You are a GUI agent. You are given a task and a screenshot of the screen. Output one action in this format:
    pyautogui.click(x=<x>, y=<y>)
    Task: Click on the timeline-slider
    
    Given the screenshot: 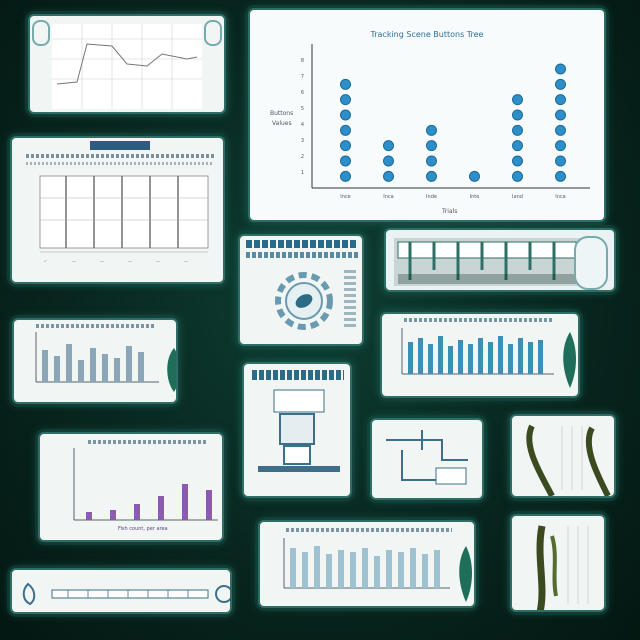 What is the action you would take?
    pyautogui.click(x=122, y=592)
    